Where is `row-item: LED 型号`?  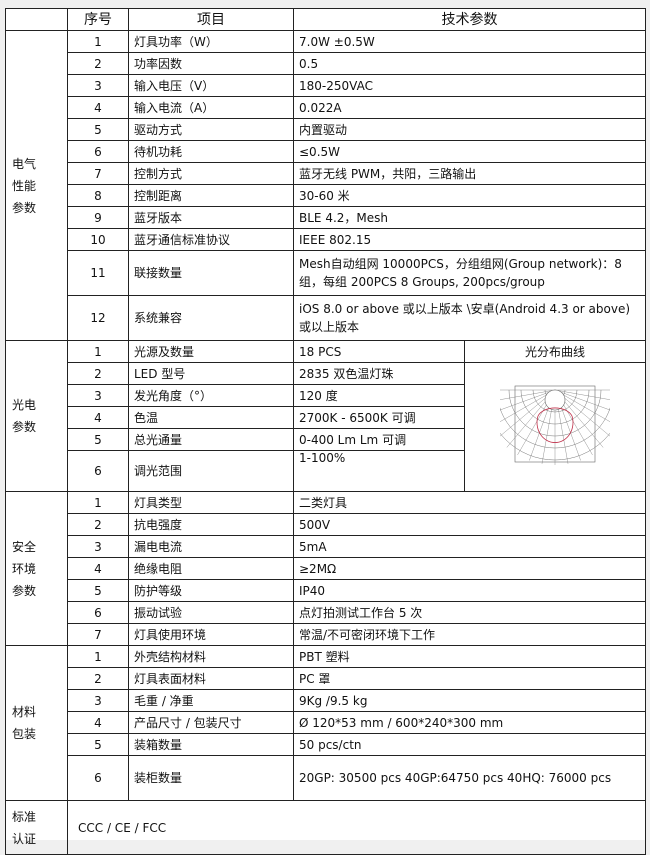
row-item: LED 型号 is located at coordinates (211, 373).